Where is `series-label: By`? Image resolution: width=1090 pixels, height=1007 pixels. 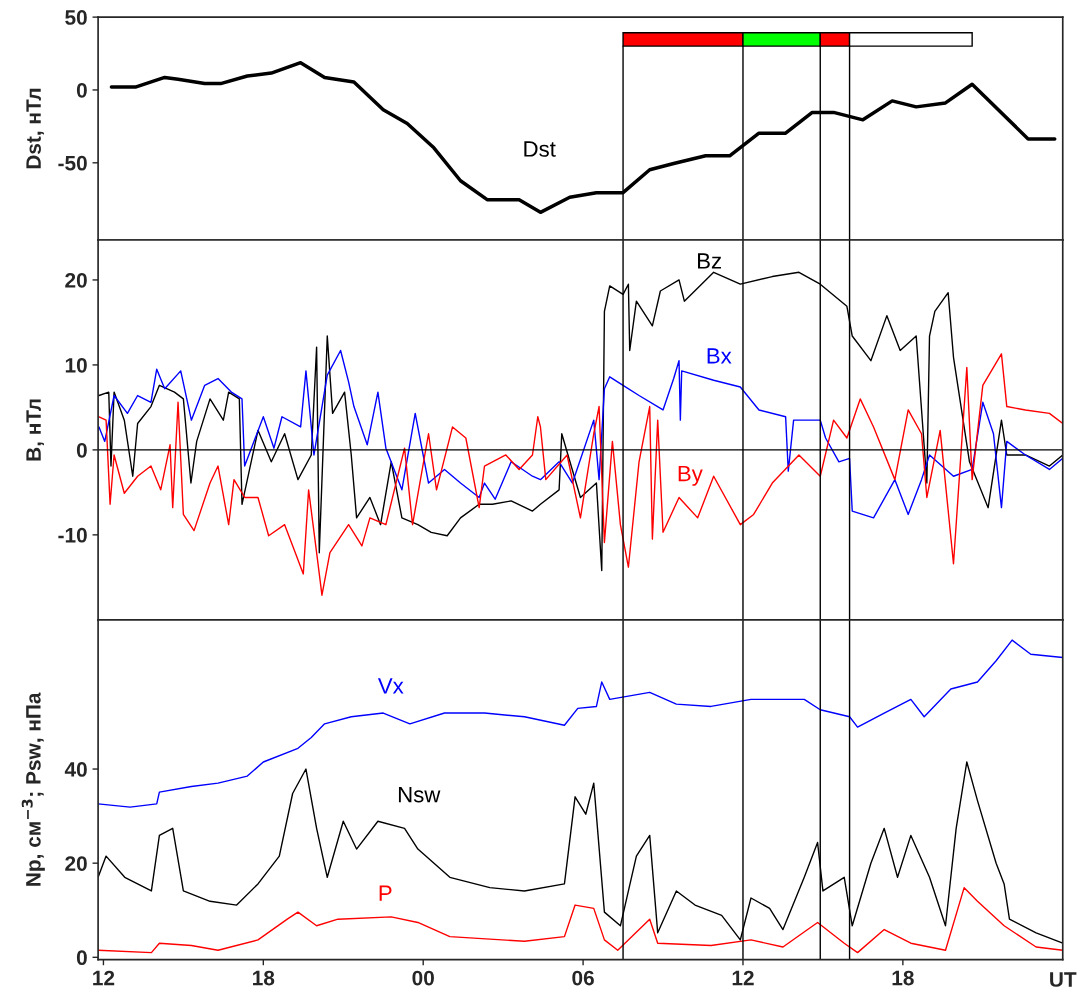
series-label: By is located at coordinates (690, 475).